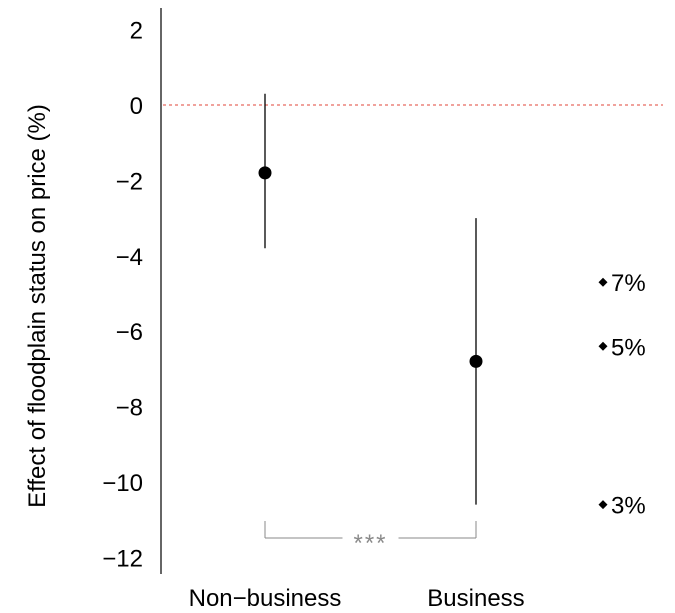 The image size is (675, 613). I want to click on annotation-label: 5%, so click(628, 347).